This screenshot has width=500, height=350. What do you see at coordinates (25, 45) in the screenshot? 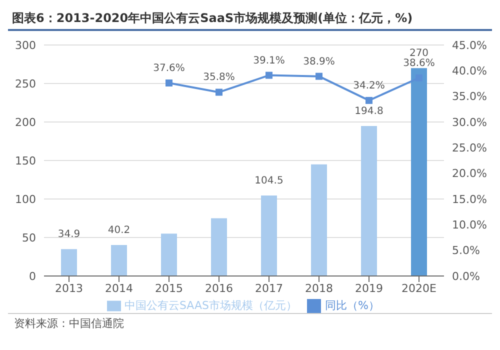
I see `y-tick-label: 300` at bounding box center [25, 45].